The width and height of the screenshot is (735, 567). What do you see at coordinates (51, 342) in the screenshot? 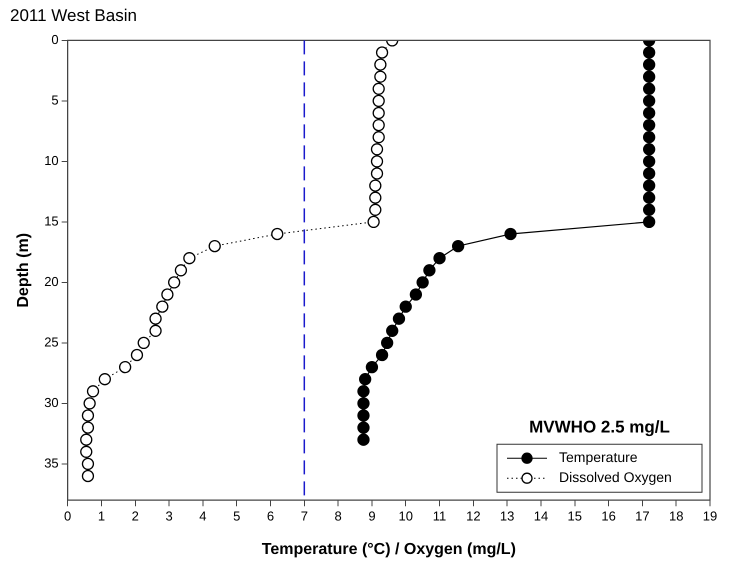
I see `y-tick-label: 25` at bounding box center [51, 342].